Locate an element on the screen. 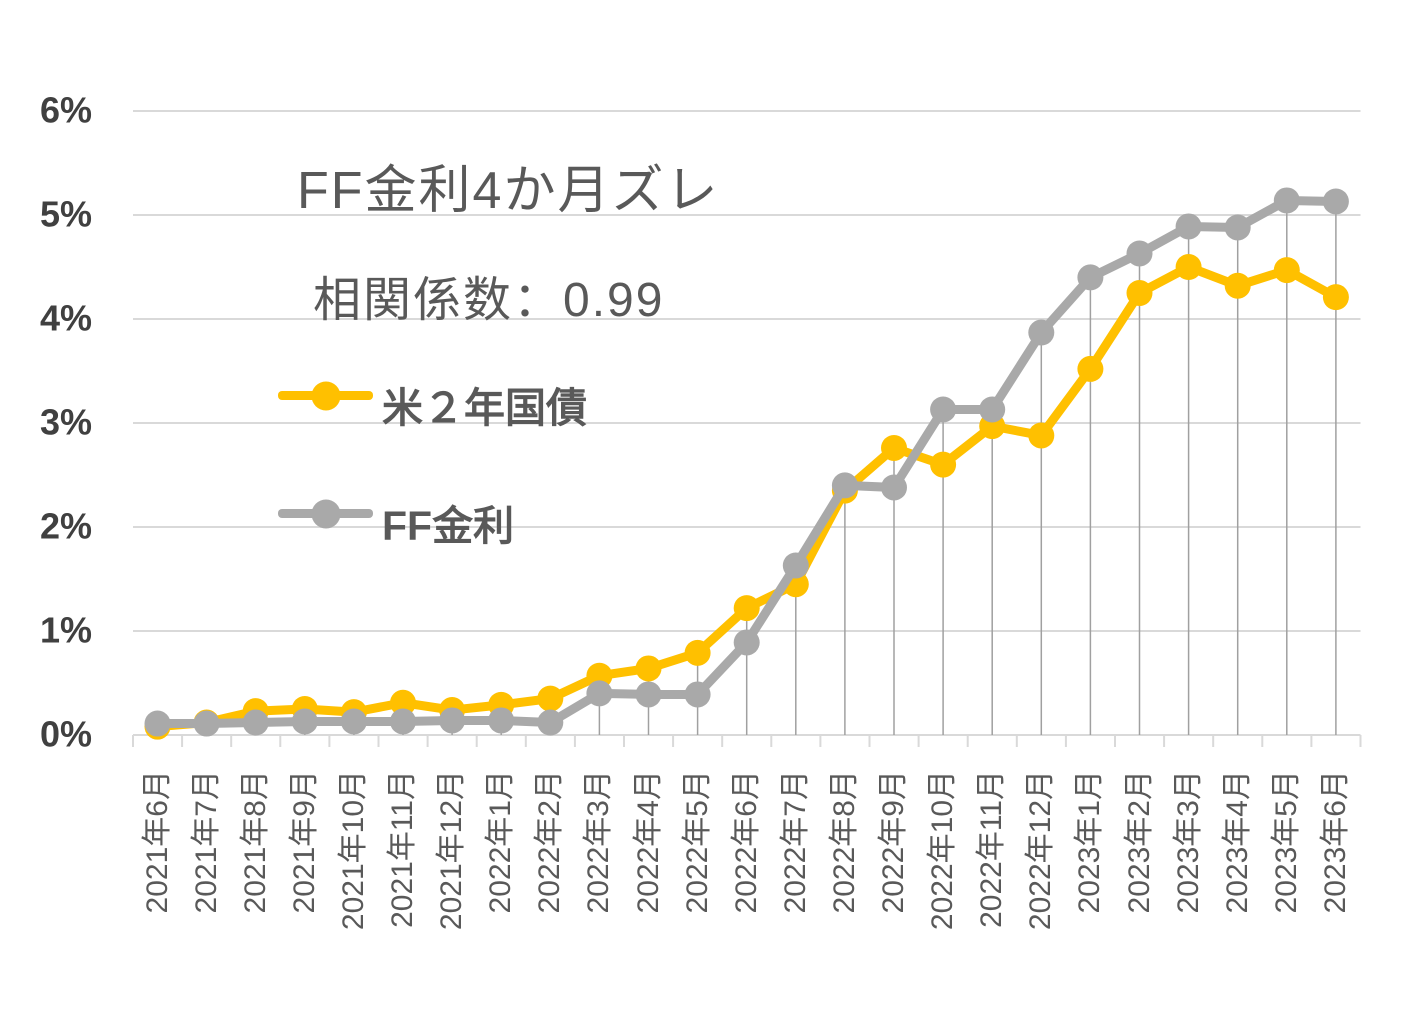  x-axis-label: 2021年7月 is located at coordinates (206, 842).